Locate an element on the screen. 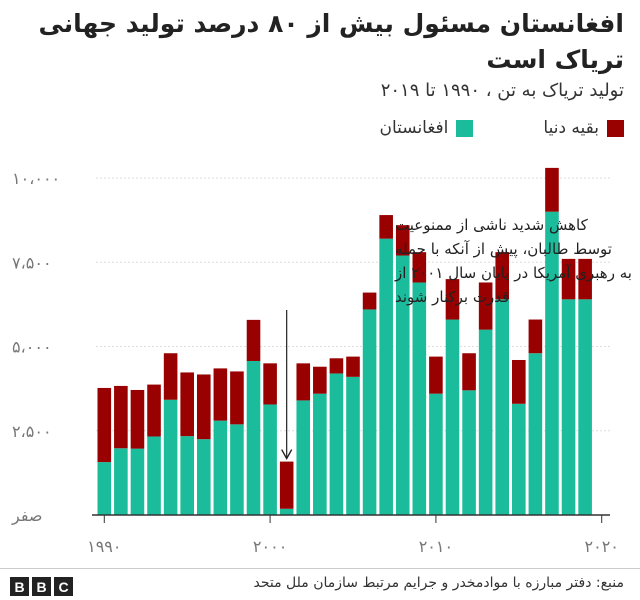 Image resolution: width=640 pixels, height=600 pixels. y-tick-label: ۷،۵۰۰ is located at coordinates (32, 262).